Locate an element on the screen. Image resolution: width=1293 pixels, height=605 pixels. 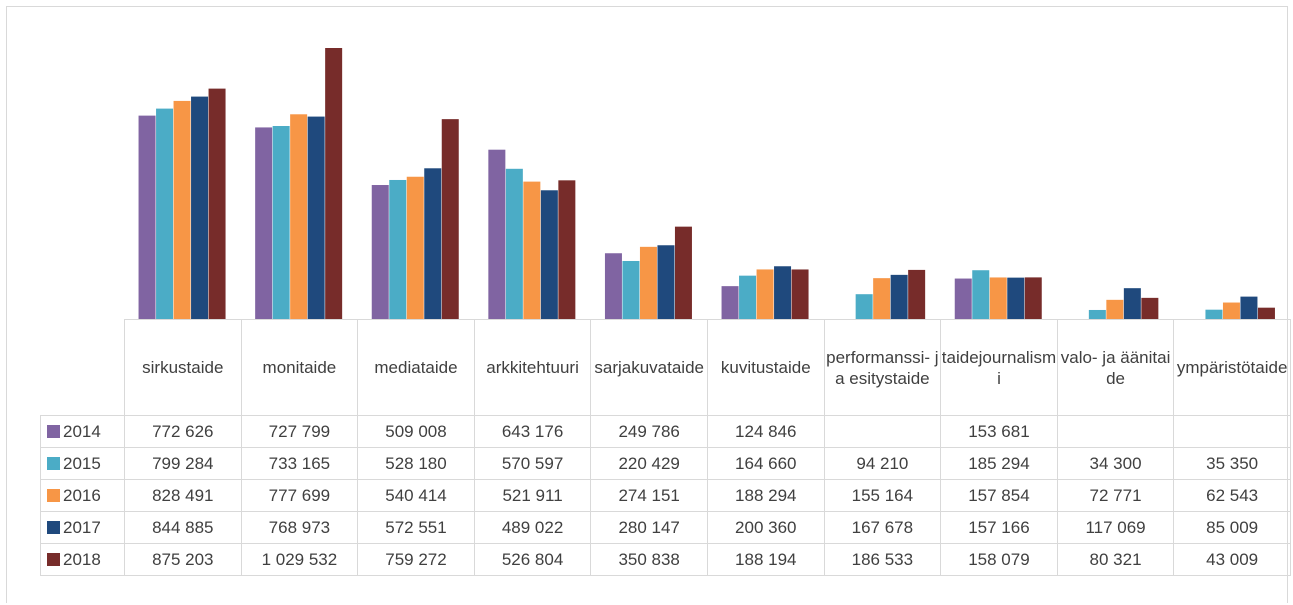
category-label-text: mediataide is located at coordinates (416, 367).